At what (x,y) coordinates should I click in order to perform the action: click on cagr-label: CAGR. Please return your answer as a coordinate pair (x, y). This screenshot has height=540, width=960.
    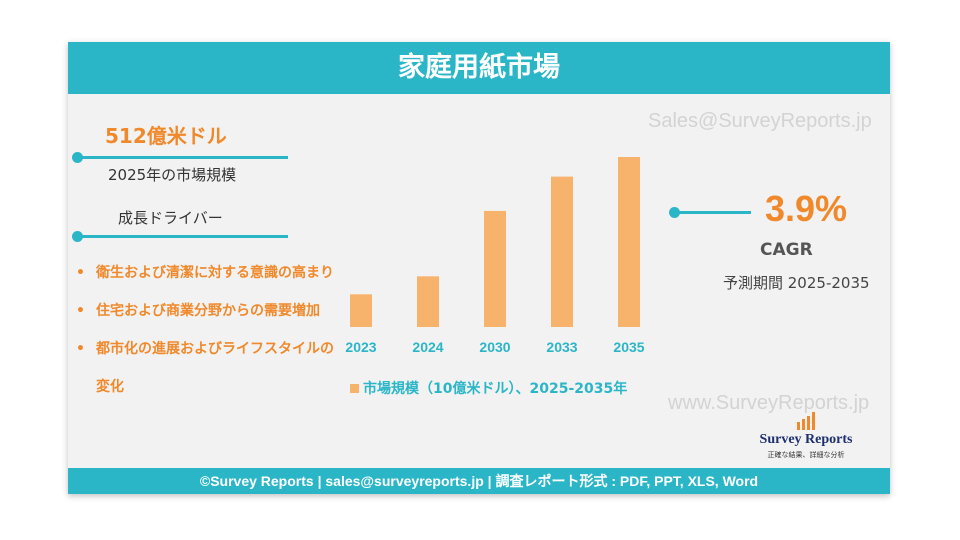
    Looking at the image, I should click on (786, 250).